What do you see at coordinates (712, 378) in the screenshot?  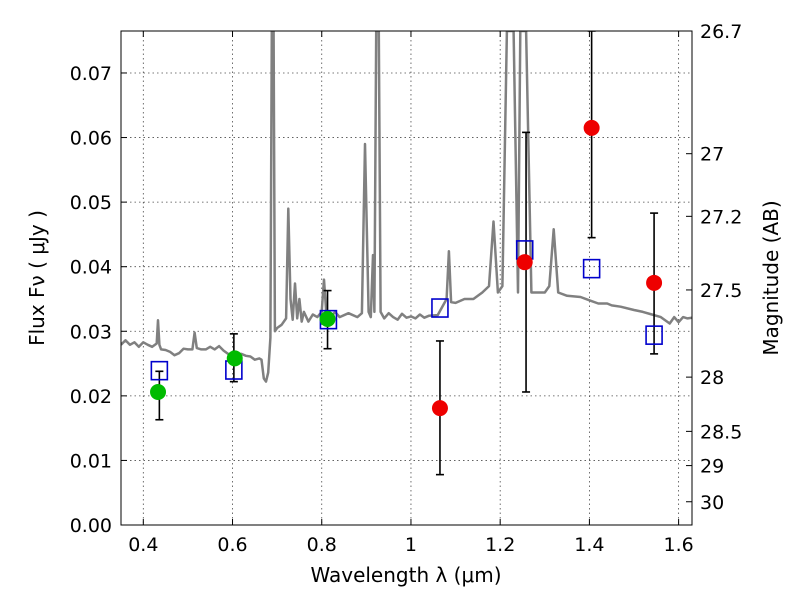 I see `right-tick-label: 28` at bounding box center [712, 378].